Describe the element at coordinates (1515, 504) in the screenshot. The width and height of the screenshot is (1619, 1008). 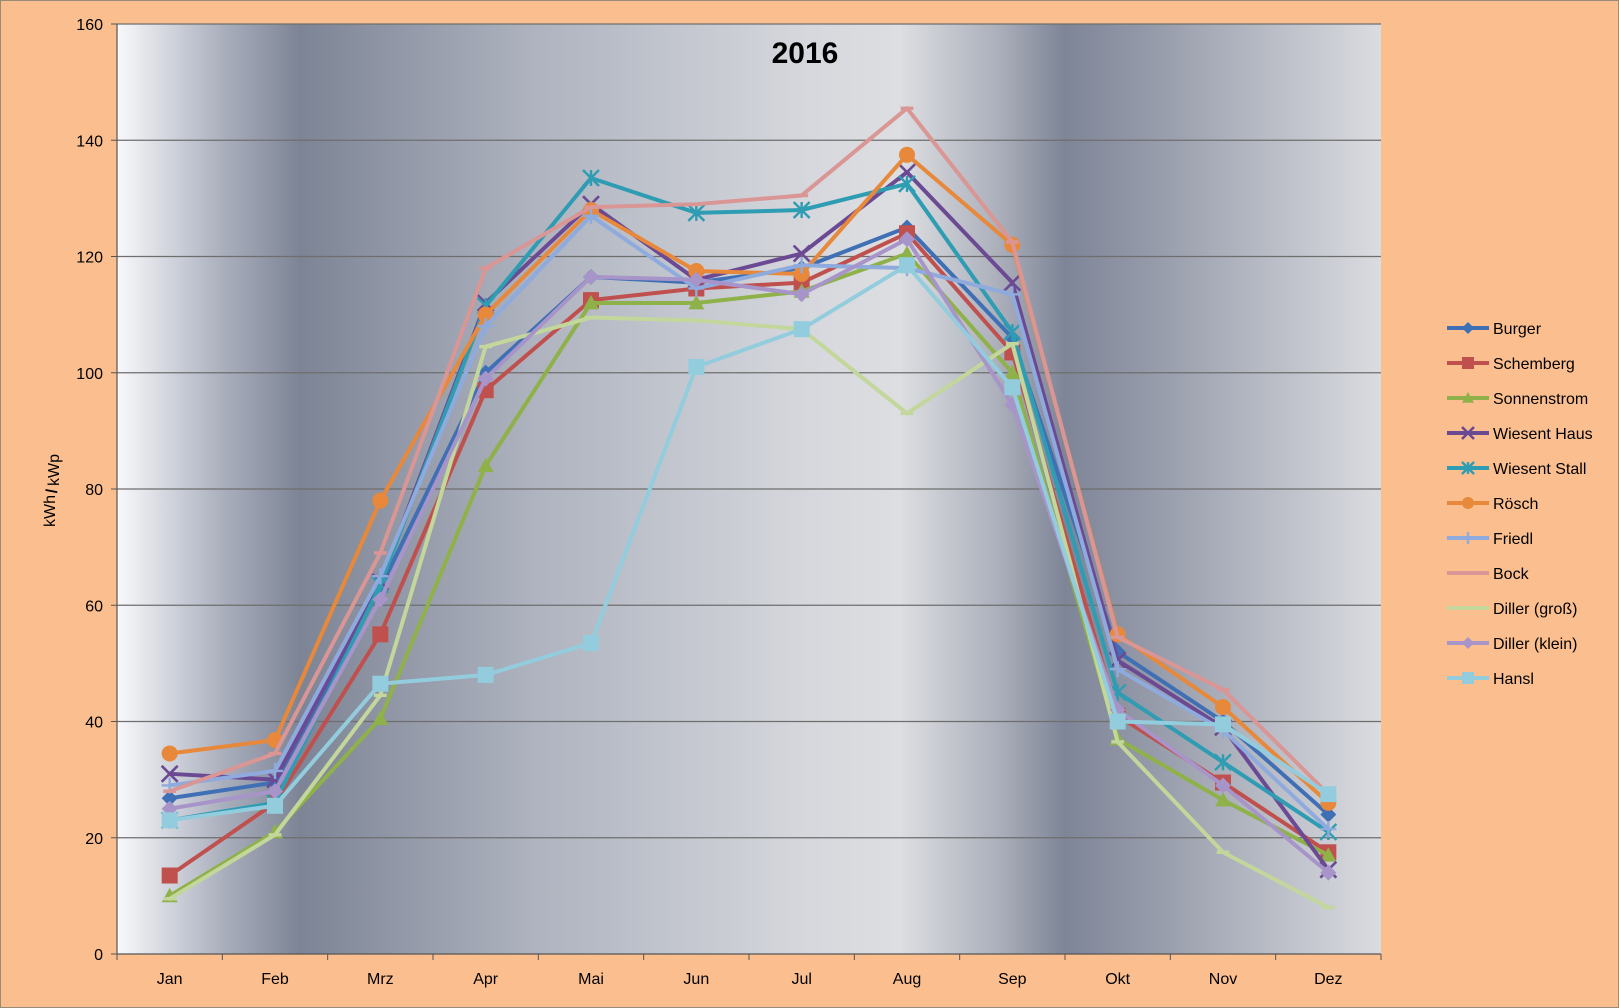
I see `legend-label: Rösch` at that location.